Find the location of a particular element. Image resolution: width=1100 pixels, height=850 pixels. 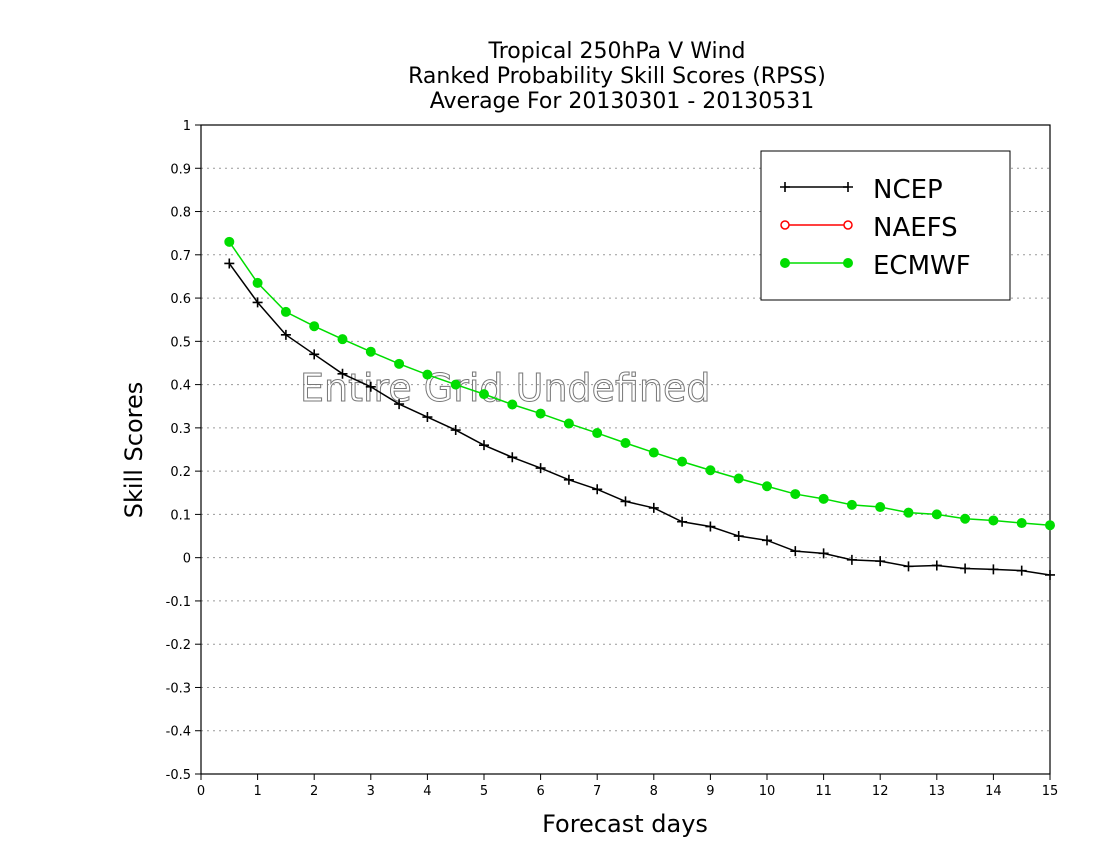

legend: NCEP NAEFS ECMWF is located at coordinates (885, 225).